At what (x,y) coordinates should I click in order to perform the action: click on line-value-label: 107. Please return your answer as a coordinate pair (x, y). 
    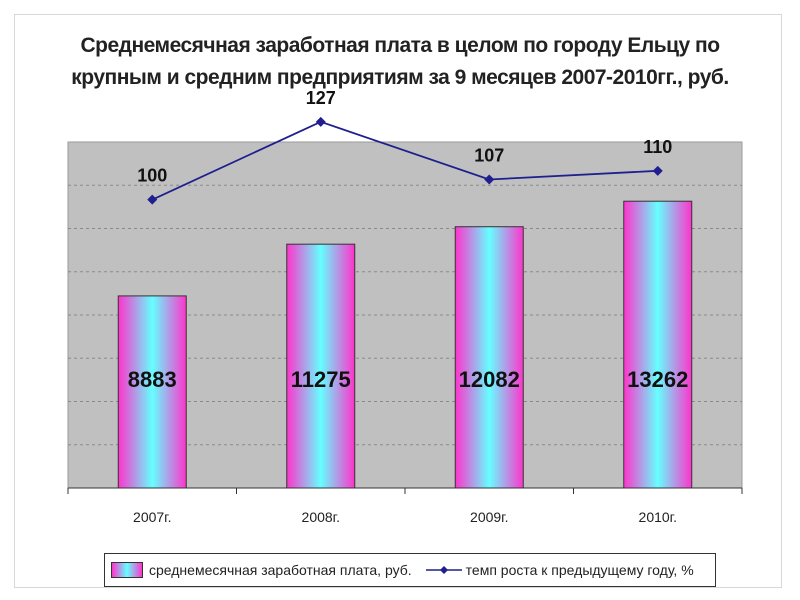
    Looking at the image, I should click on (489, 155).